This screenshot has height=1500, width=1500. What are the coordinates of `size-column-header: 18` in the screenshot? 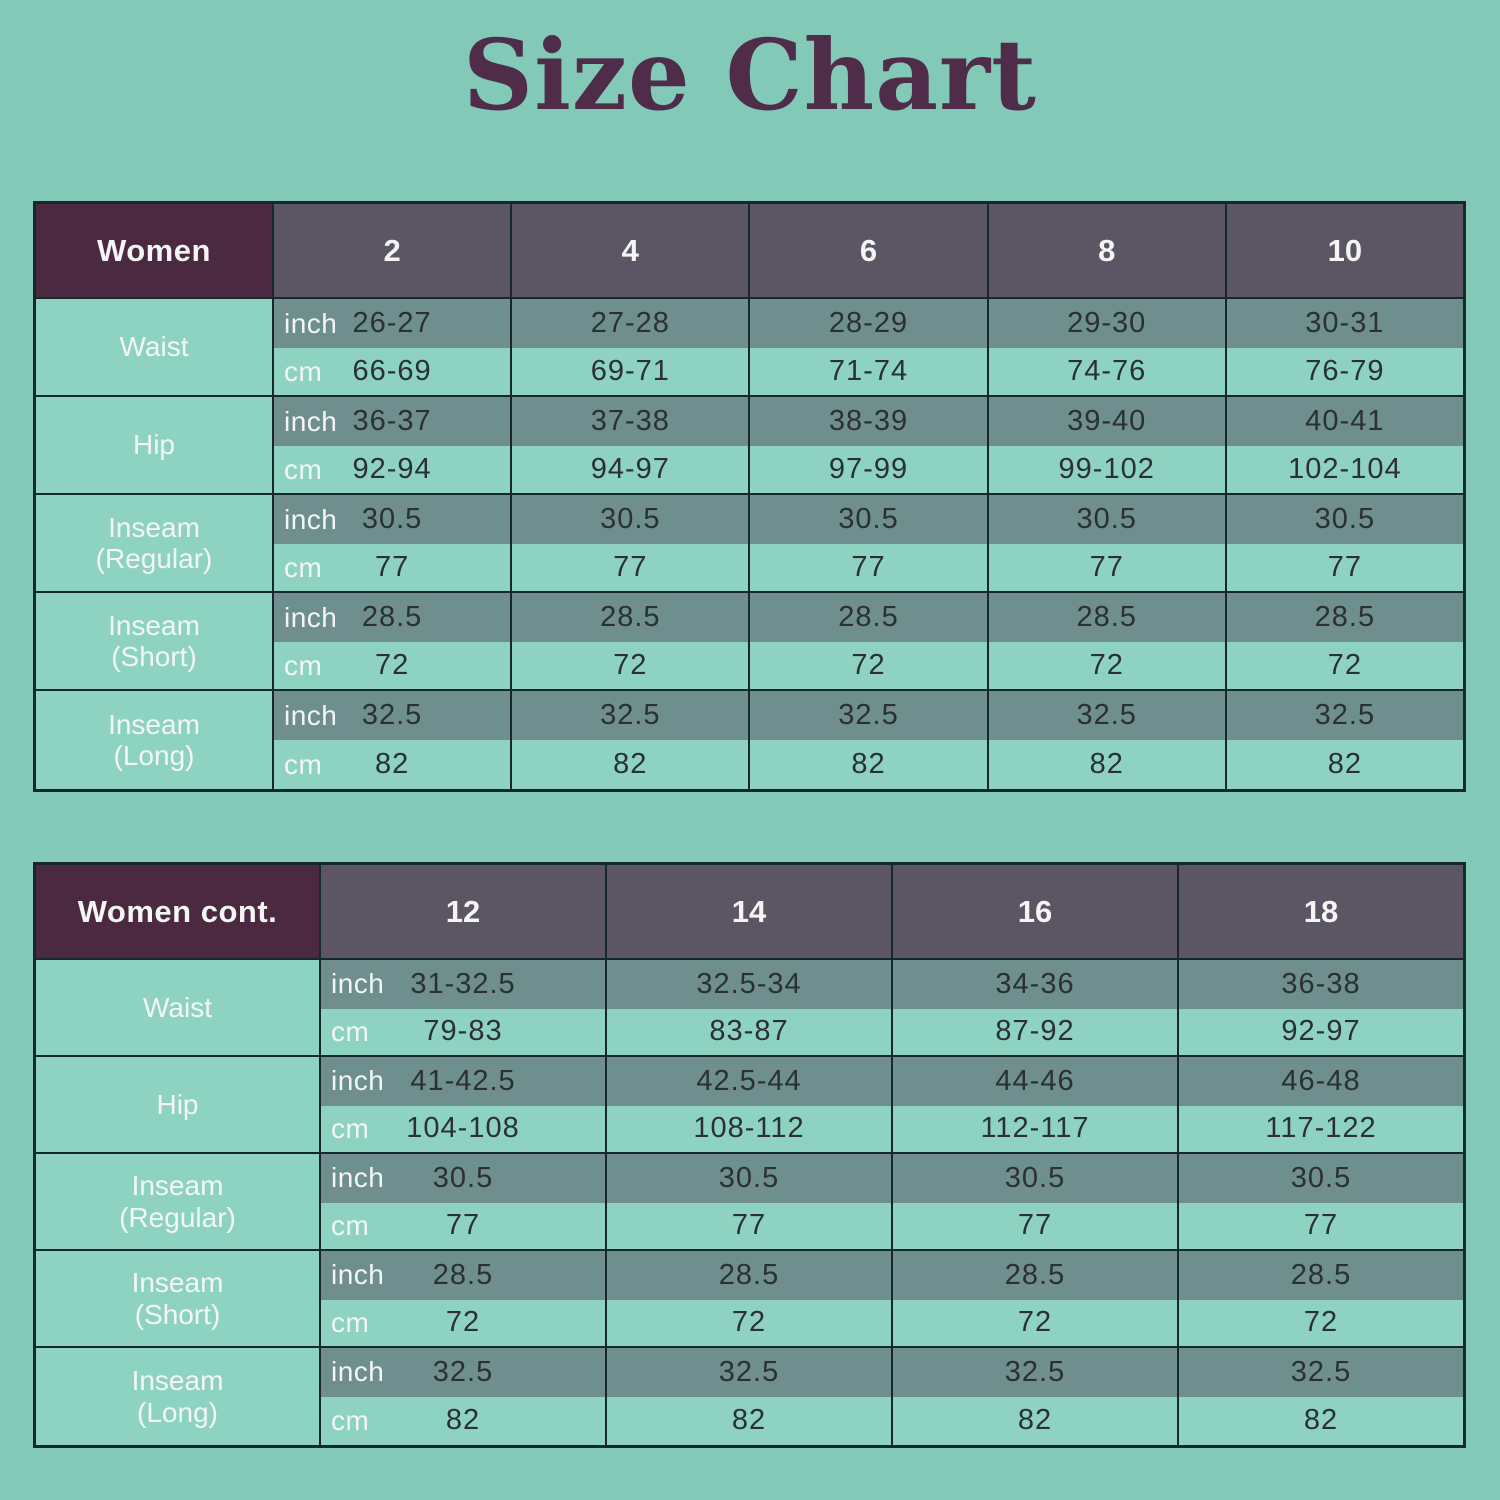 It's located at (1320, 912).